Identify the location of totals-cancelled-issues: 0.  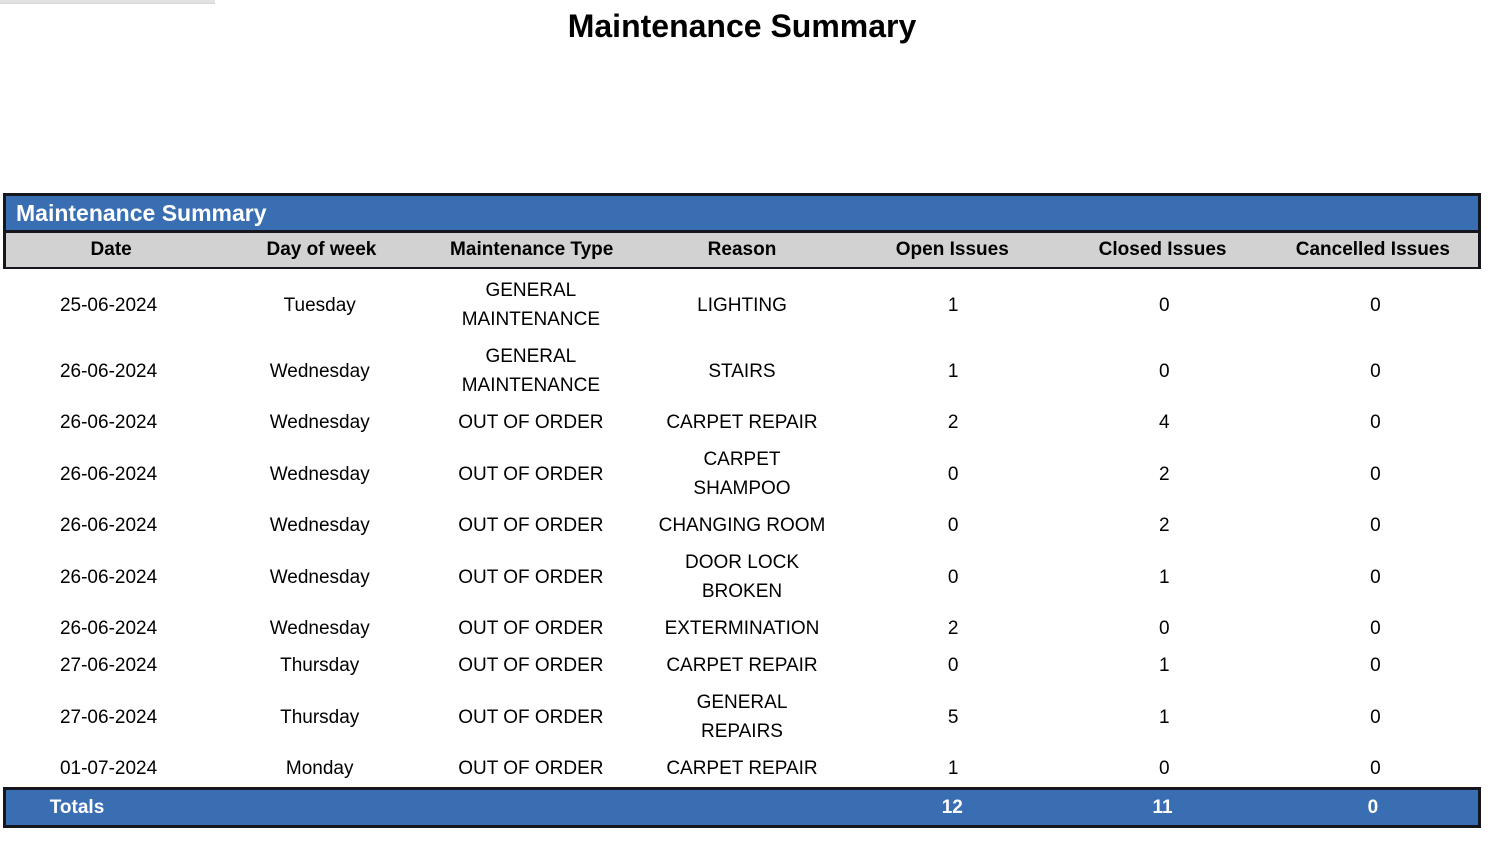
(1373, 807).